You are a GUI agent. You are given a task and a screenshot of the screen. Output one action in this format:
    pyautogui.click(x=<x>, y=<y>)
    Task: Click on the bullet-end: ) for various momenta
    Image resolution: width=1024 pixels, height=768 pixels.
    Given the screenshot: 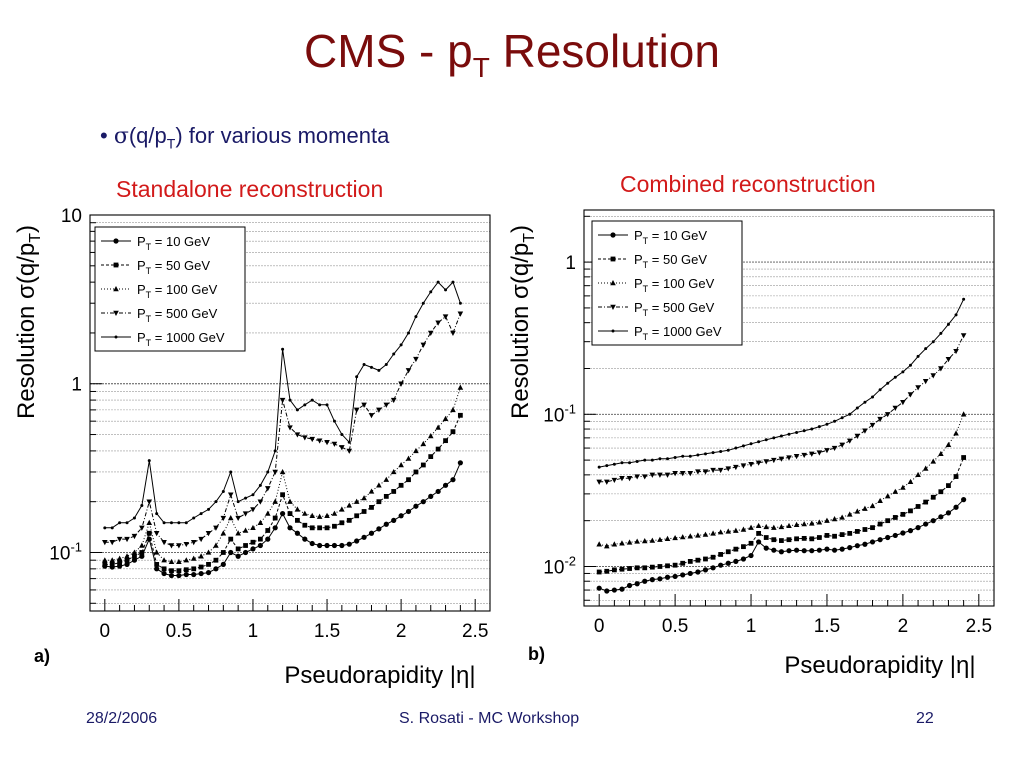 What is the action you would take?
    pyautogui.click(x=282, y=135)
    